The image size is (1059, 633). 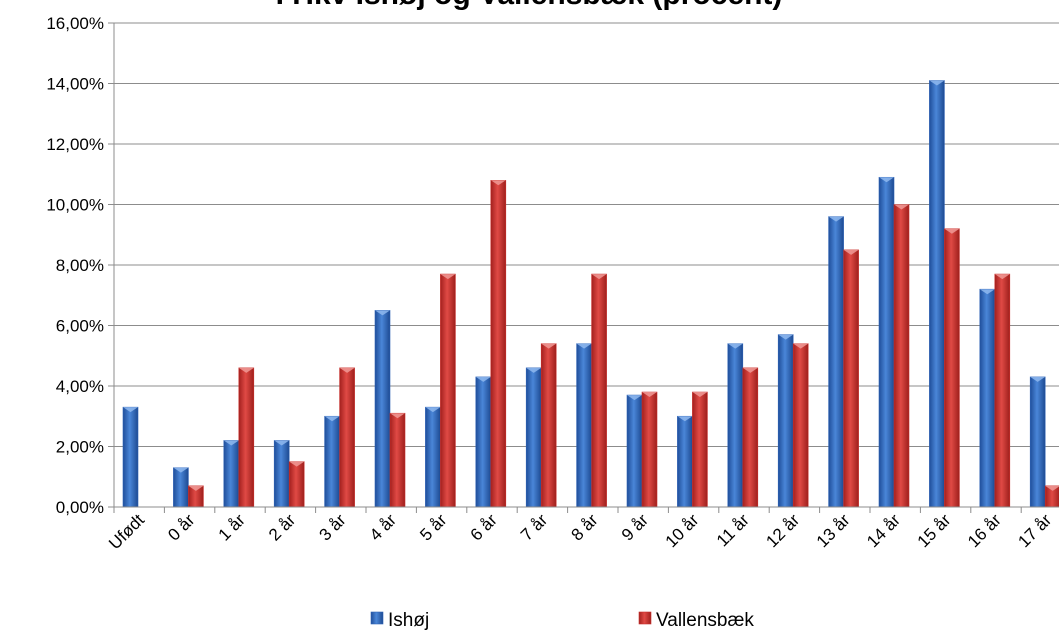 What do you see at coordinates (408, 620) in the screenshot?
I see `legend-label: Ishøj` at bounding box center [408, 620].